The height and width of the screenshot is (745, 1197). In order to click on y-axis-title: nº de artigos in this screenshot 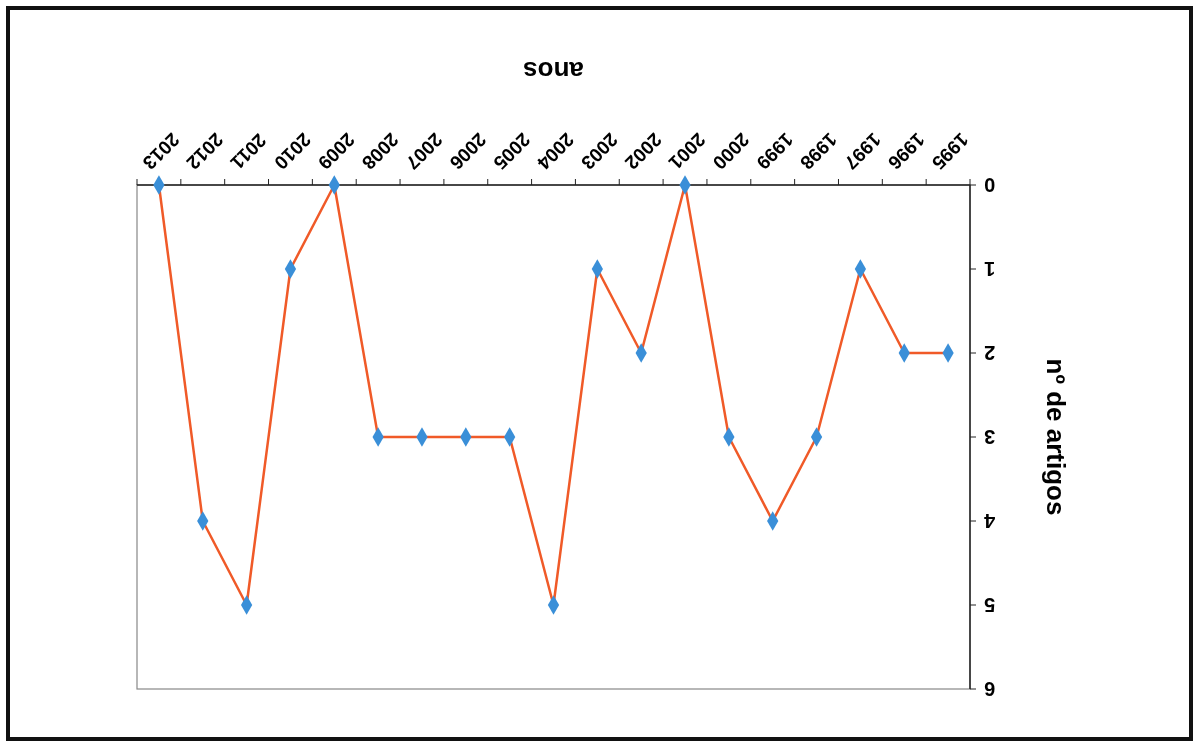, I will do `click(1056, 437)`.